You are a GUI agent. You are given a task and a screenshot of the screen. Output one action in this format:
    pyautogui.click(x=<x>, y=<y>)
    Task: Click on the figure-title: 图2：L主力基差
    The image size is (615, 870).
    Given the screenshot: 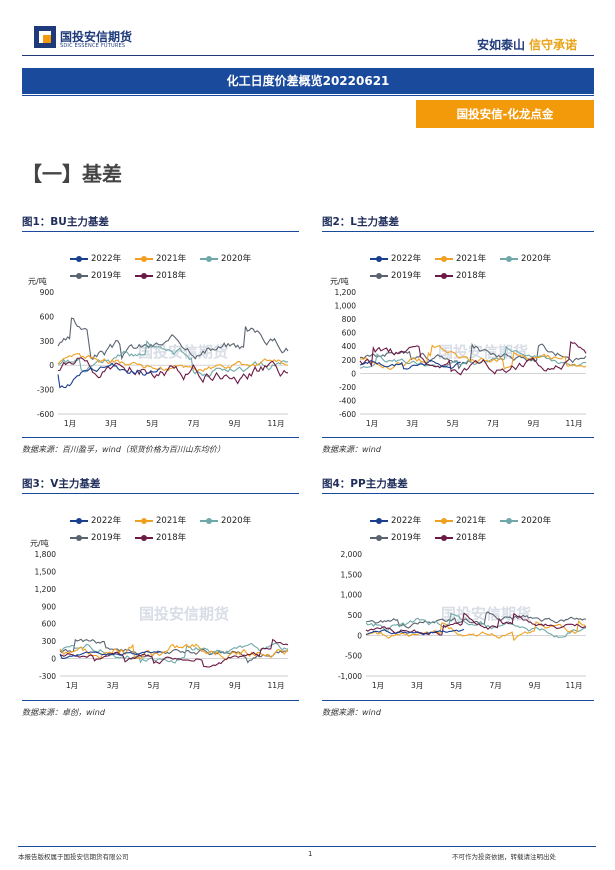 What is the action you would take?
    pyautogui.click(x=360, y=222)
    